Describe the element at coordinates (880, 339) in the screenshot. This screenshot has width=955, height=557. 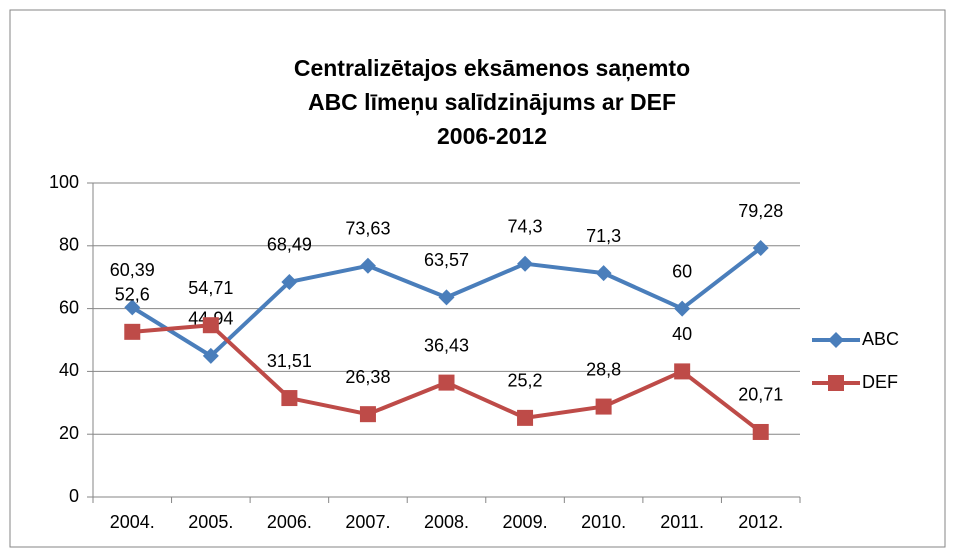
I see `legend-label: ABC` at that location.